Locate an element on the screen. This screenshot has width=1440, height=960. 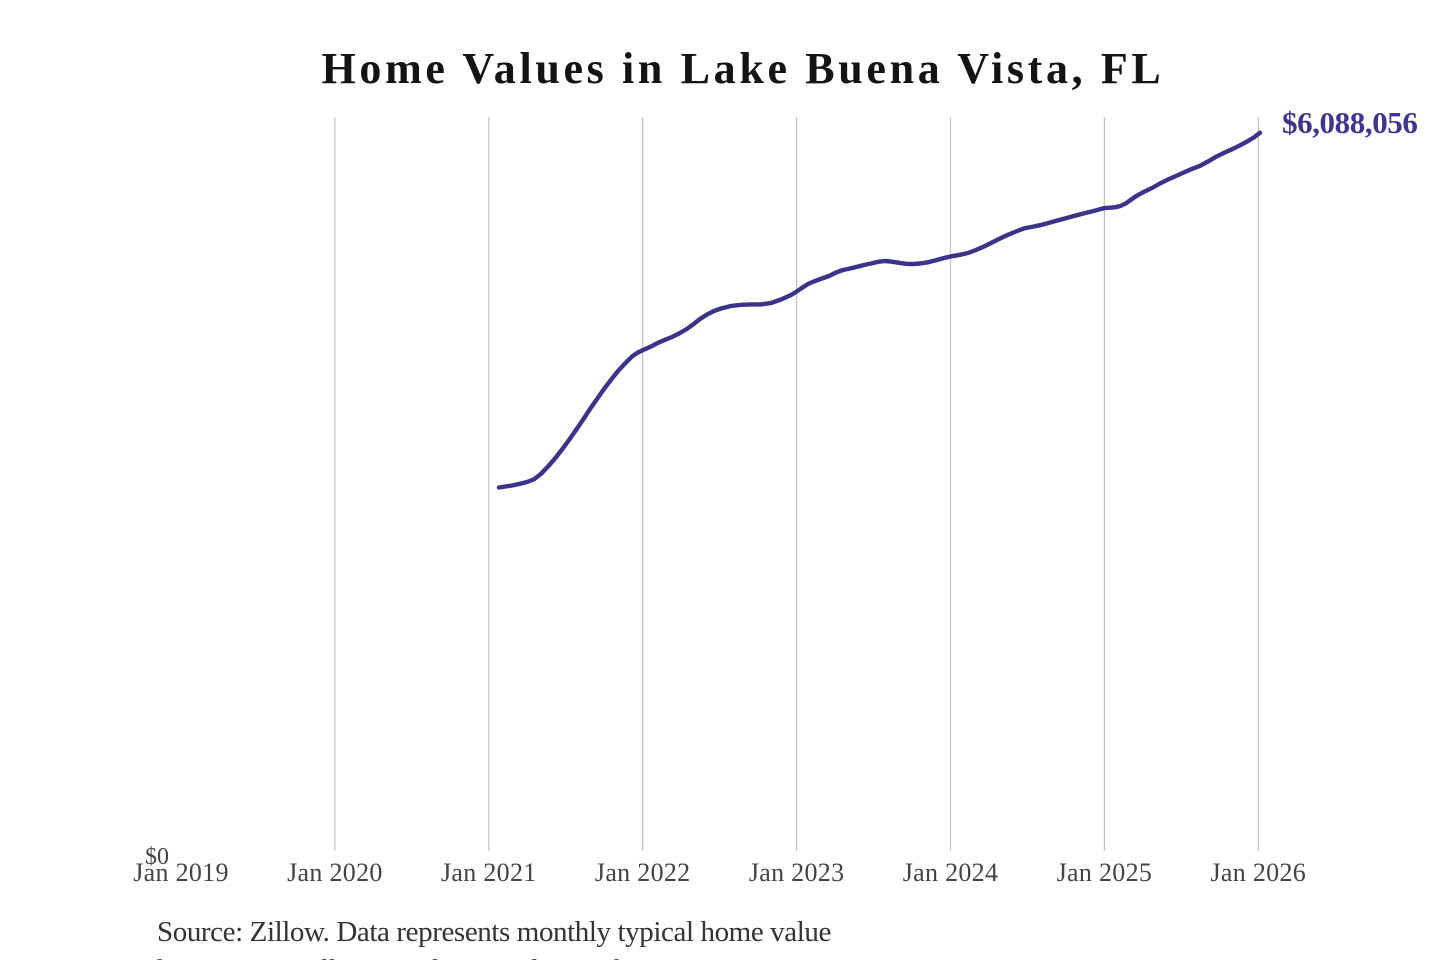
svg-text: Jan 2023 is located at coordinates (797, 872).